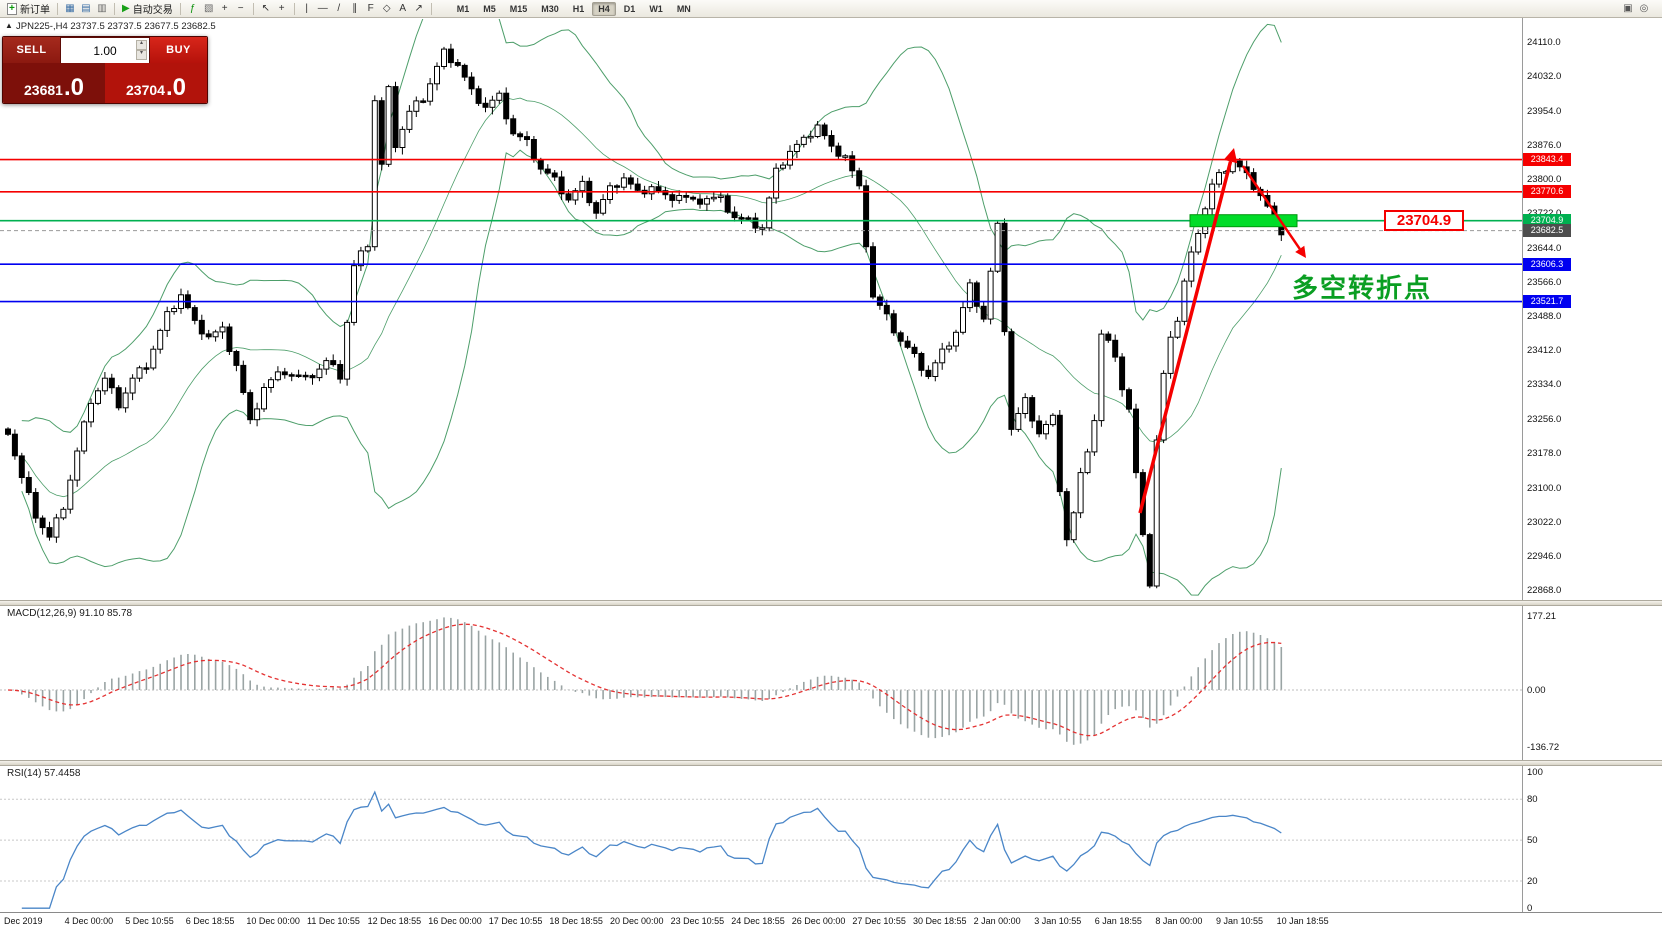 This screenshot has height=939, width=1662. I want to click on rsi-axis-label: 80, so click(1532, 800).